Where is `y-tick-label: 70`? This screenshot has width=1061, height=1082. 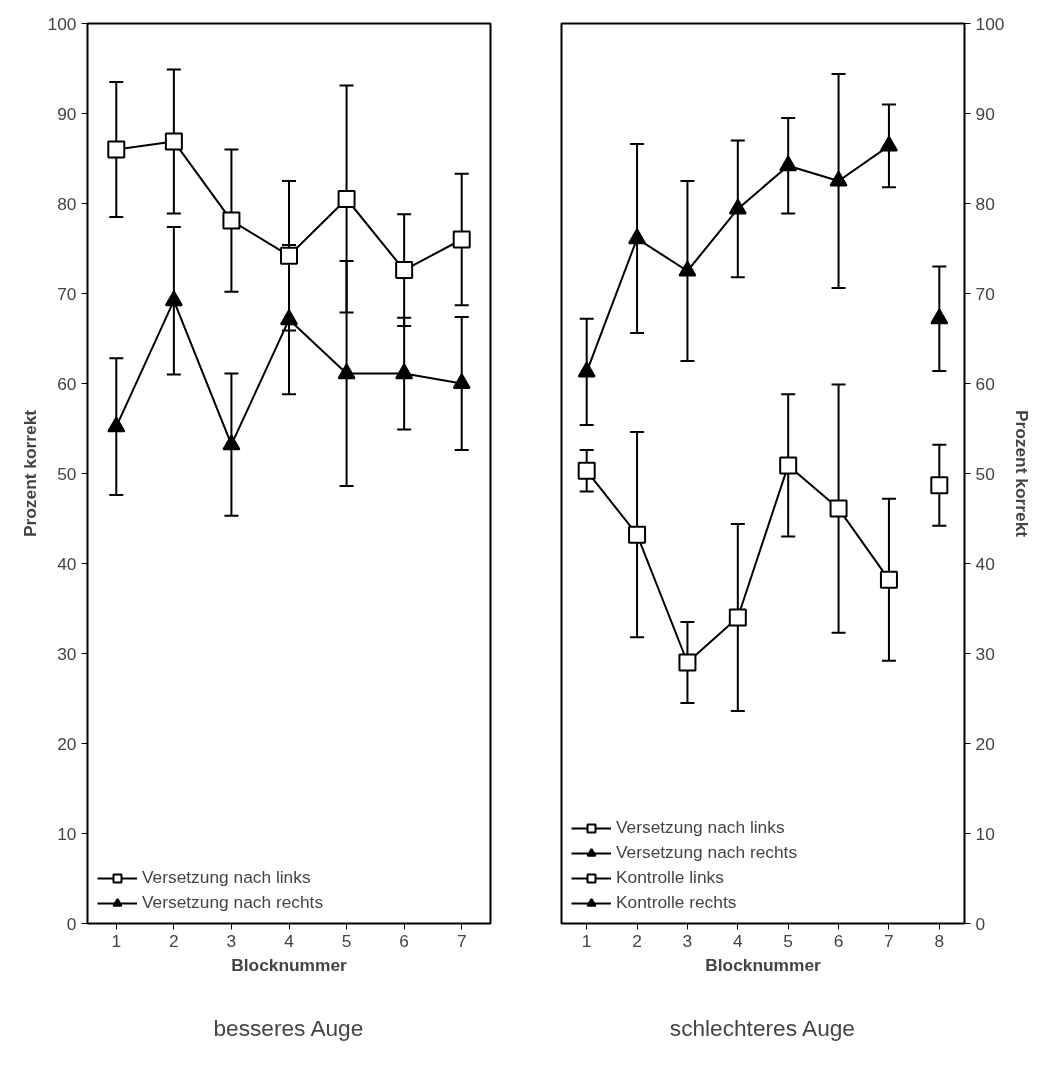
y-tick-label: 70 is located at coordinates (67, 293).